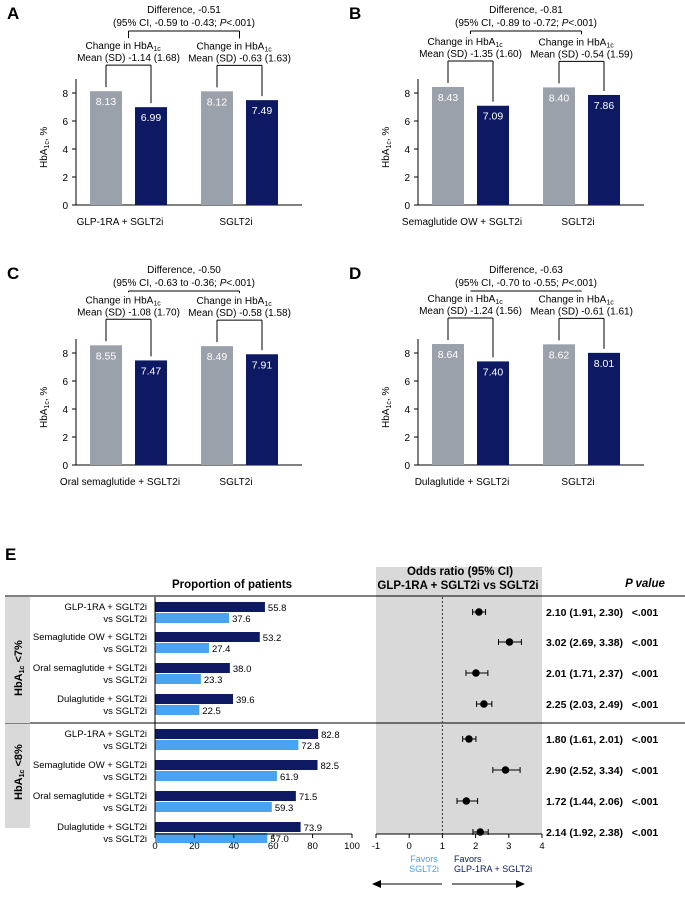  Describe the element at coordinates (308, 797) in the screenshot. I see `bar-combo-label: 71.5` at that location.